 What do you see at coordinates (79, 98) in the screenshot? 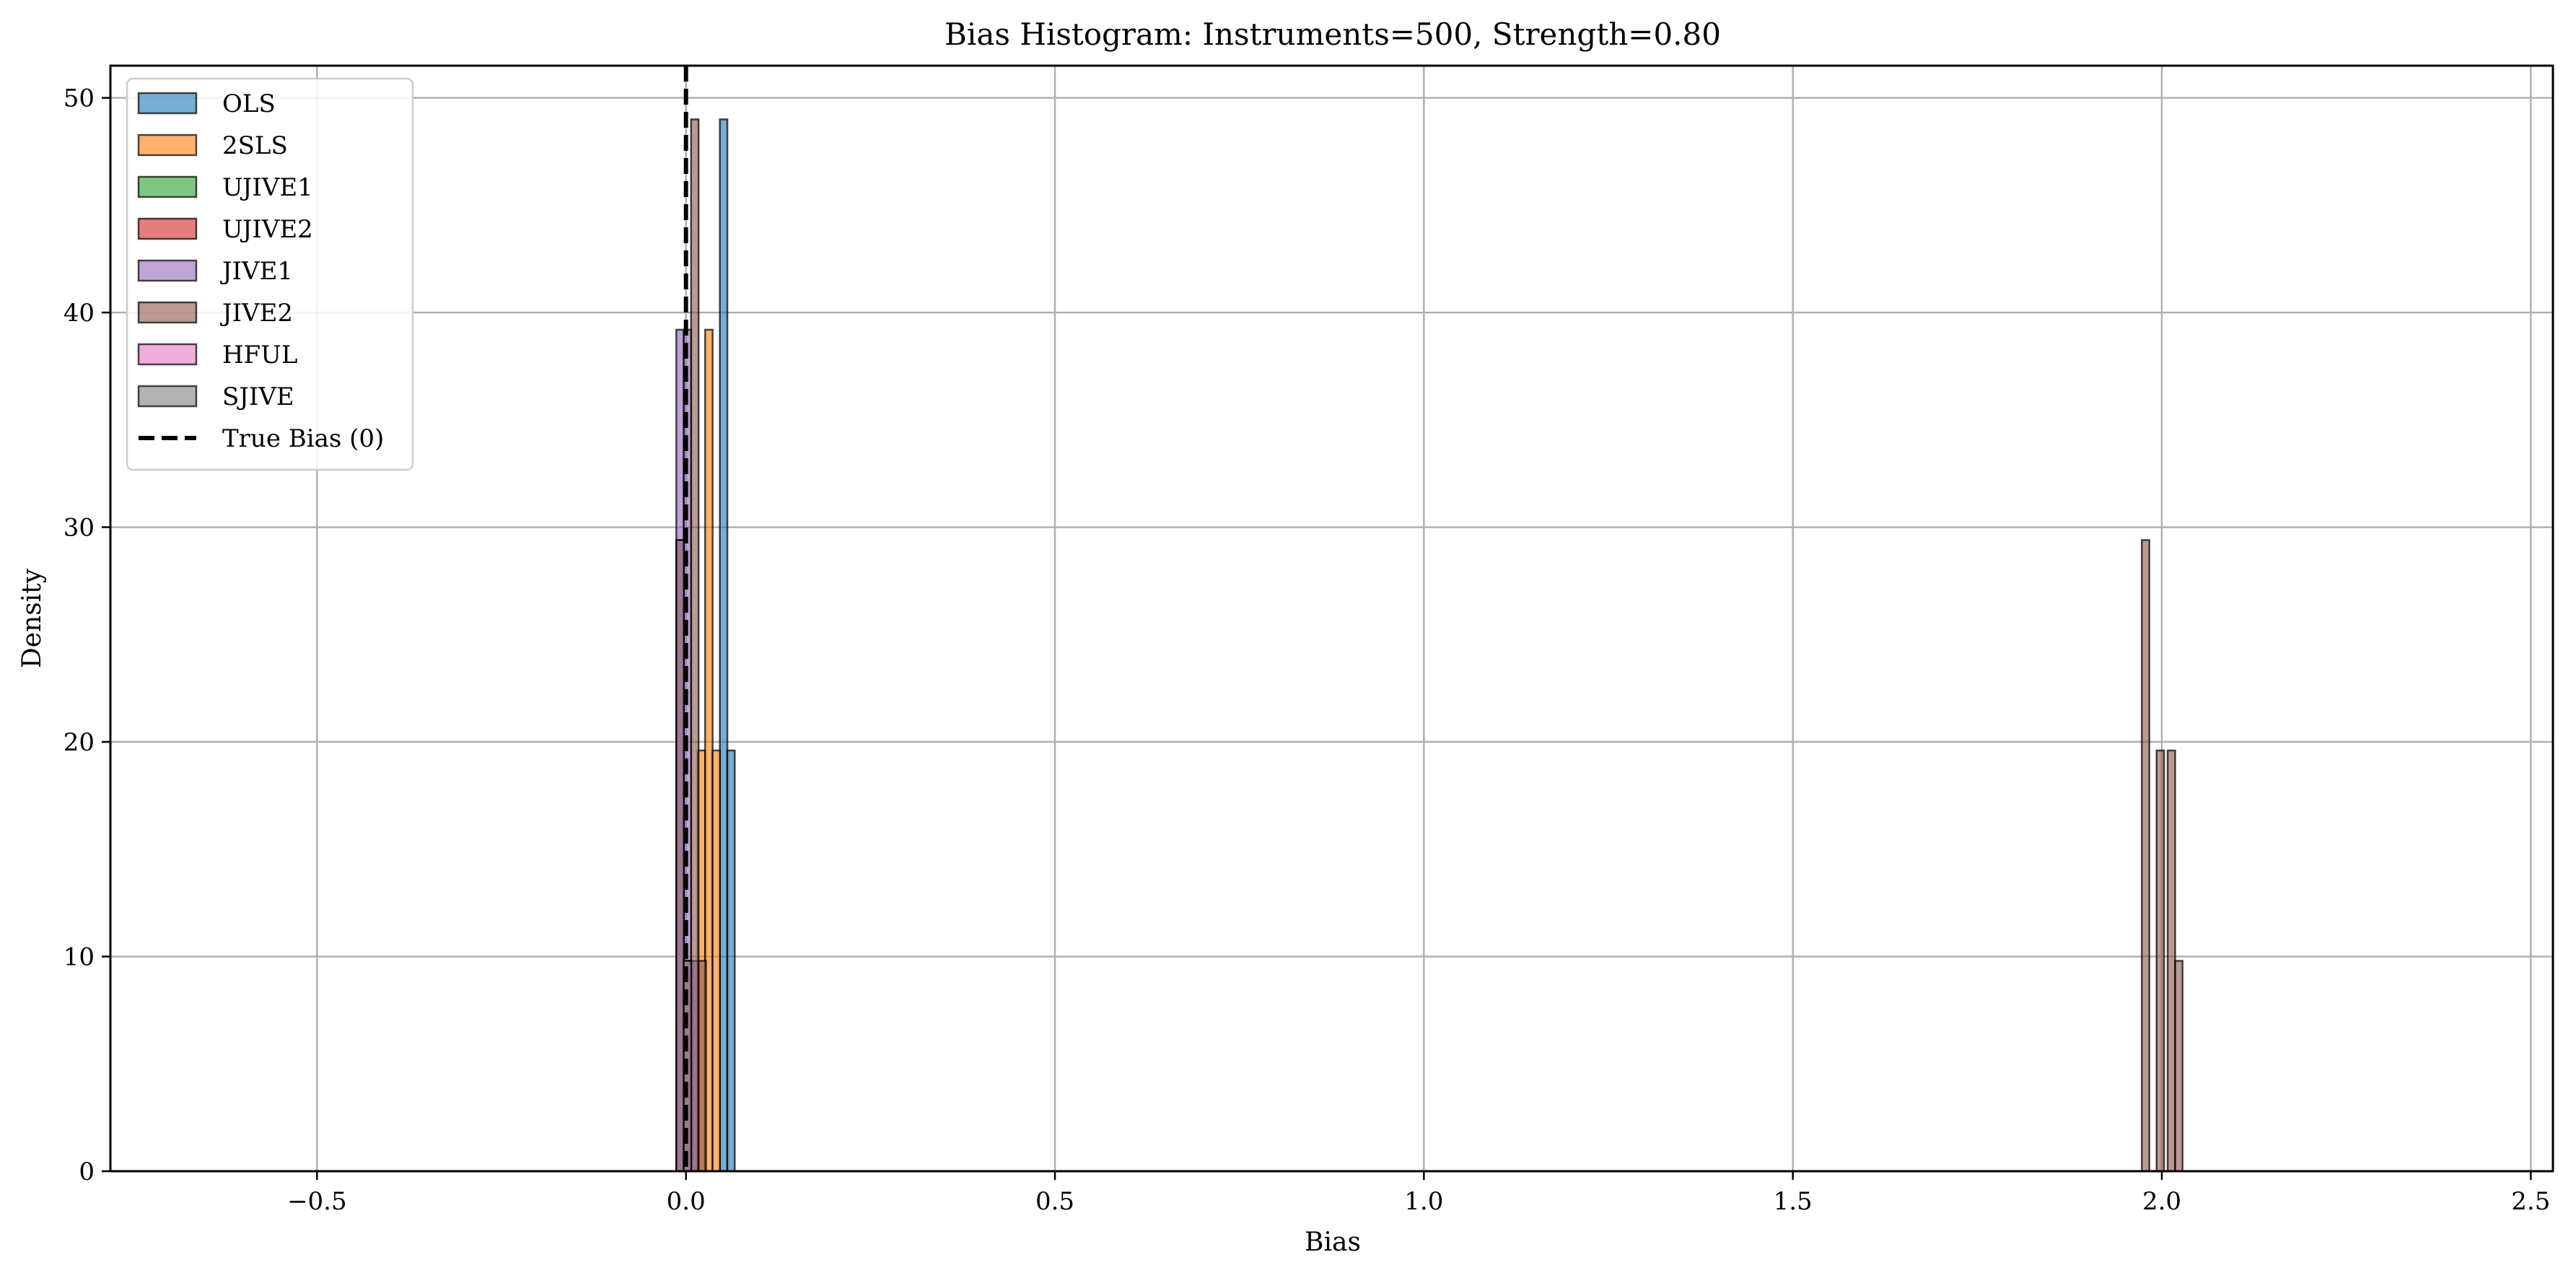
I see `y-tick-label: 50` at bounding box center [79, 98].